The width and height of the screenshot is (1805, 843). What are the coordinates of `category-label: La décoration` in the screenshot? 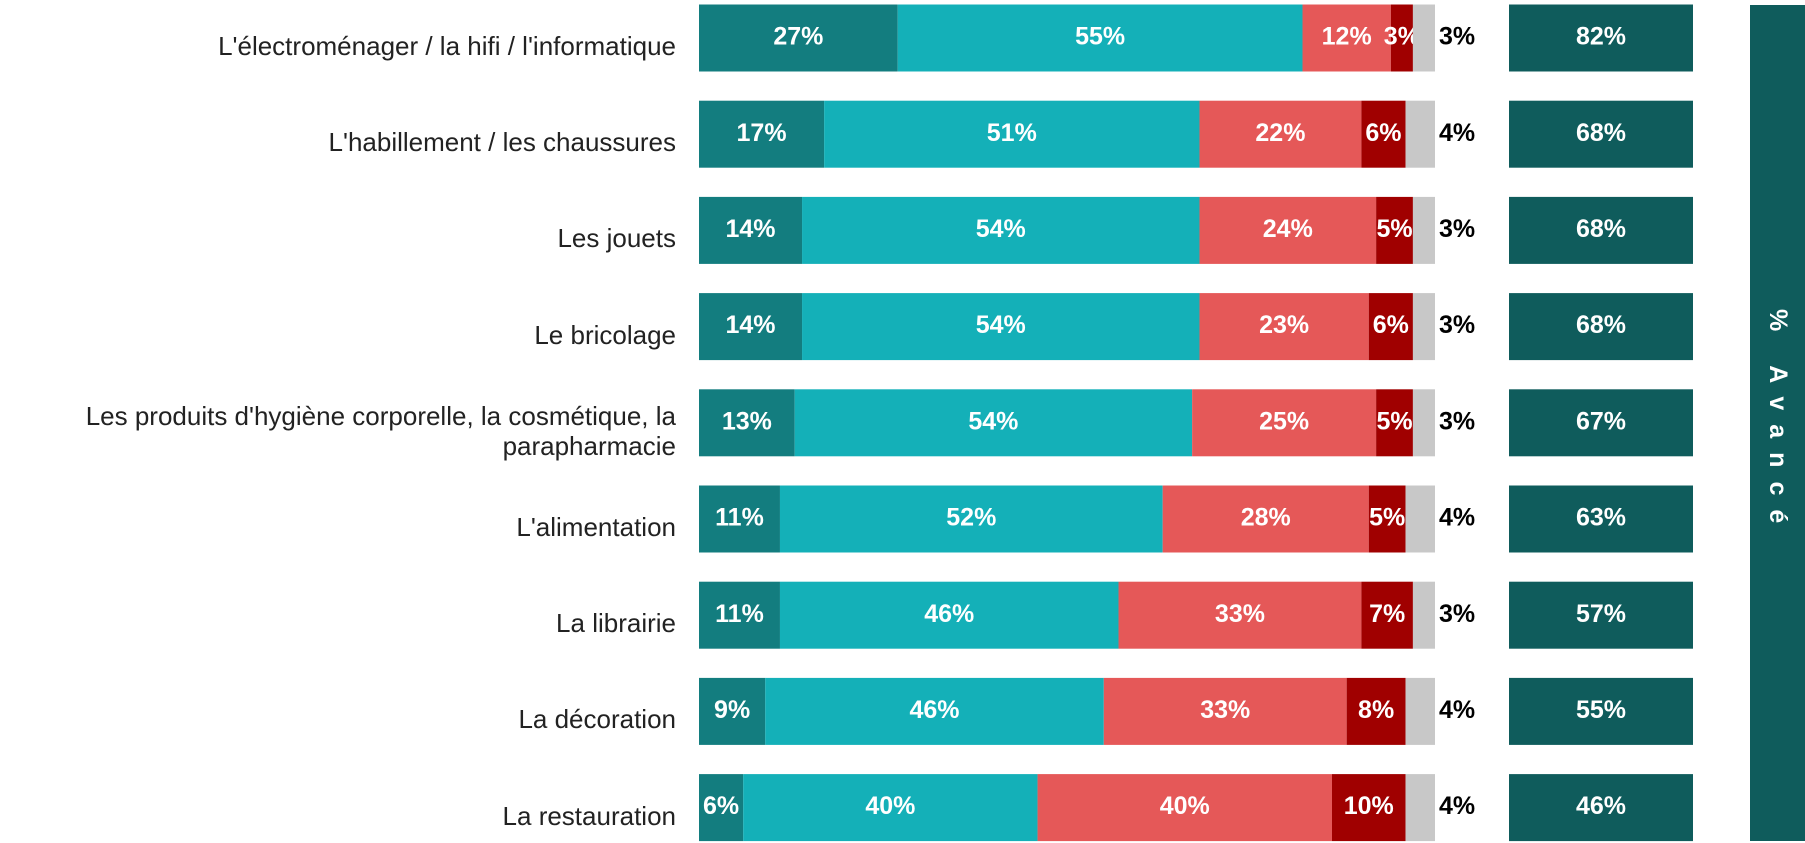 It's located at (340, 719).